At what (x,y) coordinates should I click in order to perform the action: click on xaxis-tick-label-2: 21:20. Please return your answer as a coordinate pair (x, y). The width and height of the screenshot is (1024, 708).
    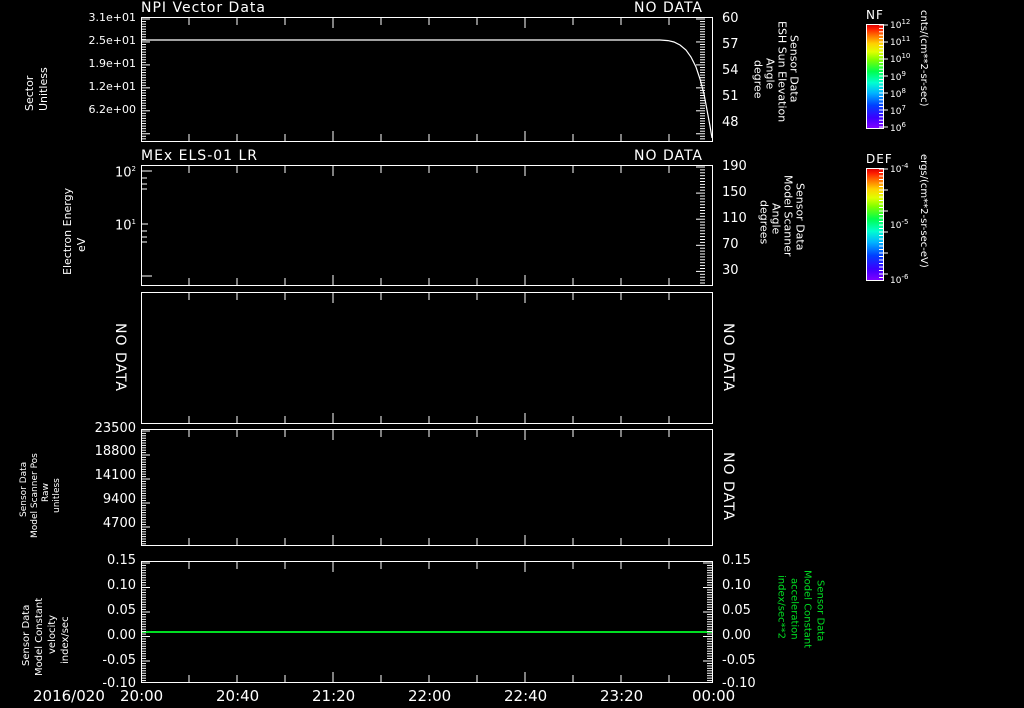
    Looking at the image, I should click on (334, 696).